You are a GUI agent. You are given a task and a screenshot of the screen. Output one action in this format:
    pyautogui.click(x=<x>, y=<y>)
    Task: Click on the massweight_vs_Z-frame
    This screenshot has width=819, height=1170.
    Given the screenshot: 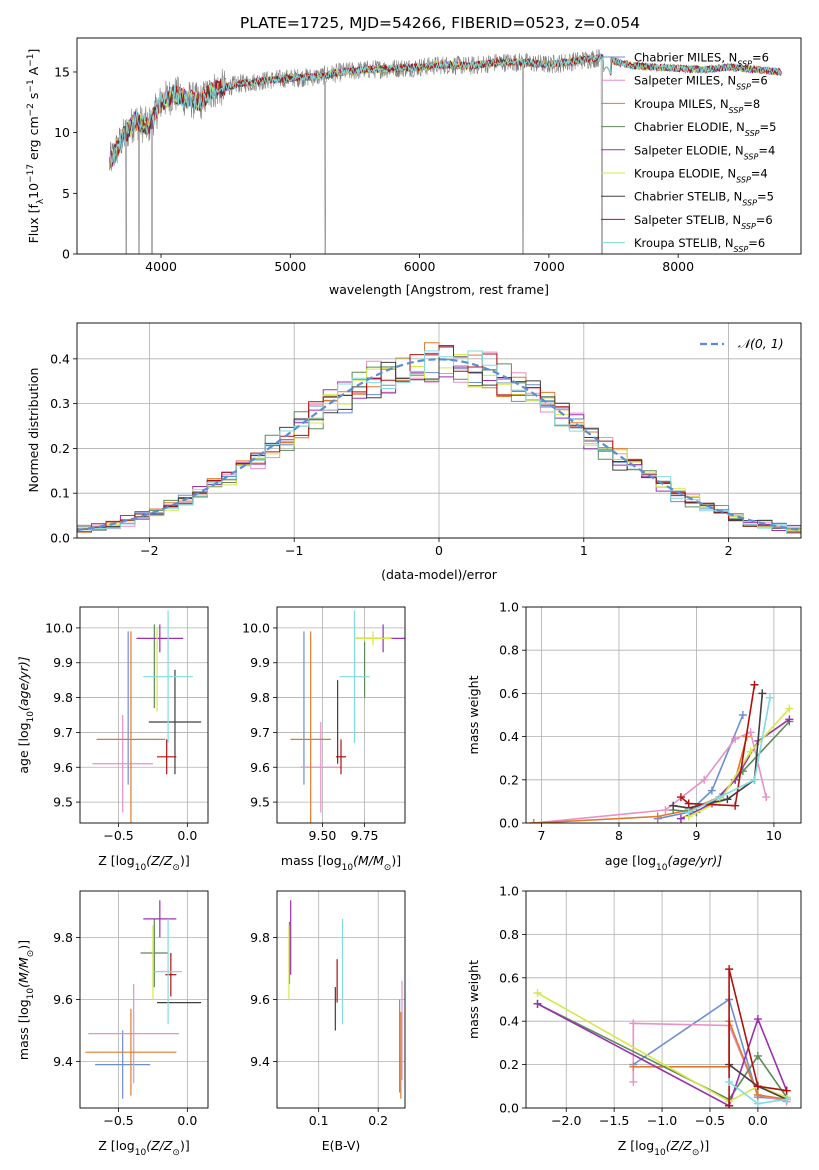 What is the action you would take?
    pyautogui.click(x=663, y=999)
    